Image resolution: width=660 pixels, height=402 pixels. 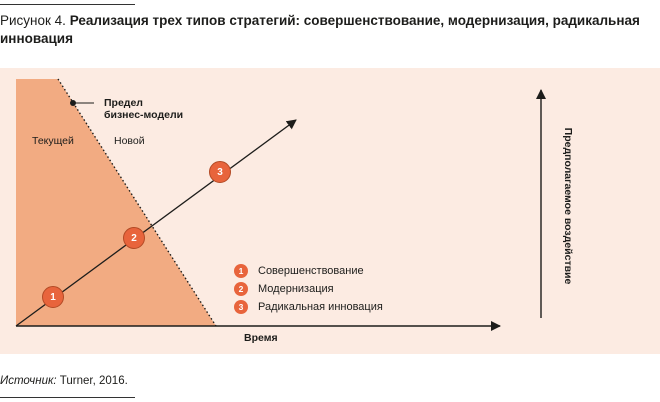 I want to click on bottom-rule, so click(x=67, y=397).